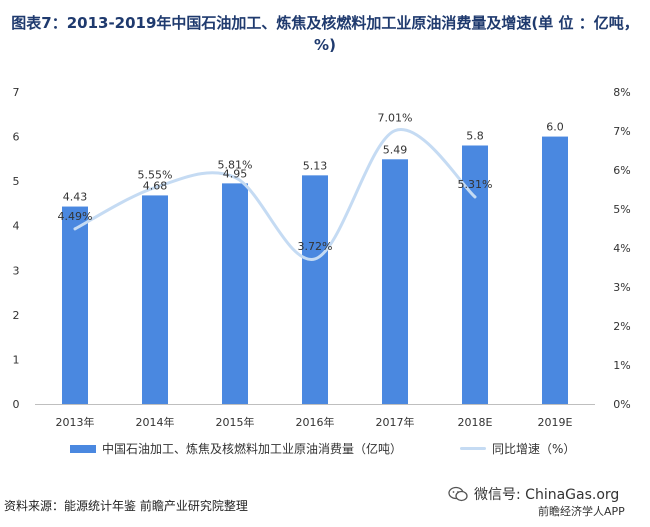 The width and height of the screenshot is (650, 527). Describe the element at coordinates (16, 404) in the screenshot. I see `left-axis-tick-label: 0` at that location.